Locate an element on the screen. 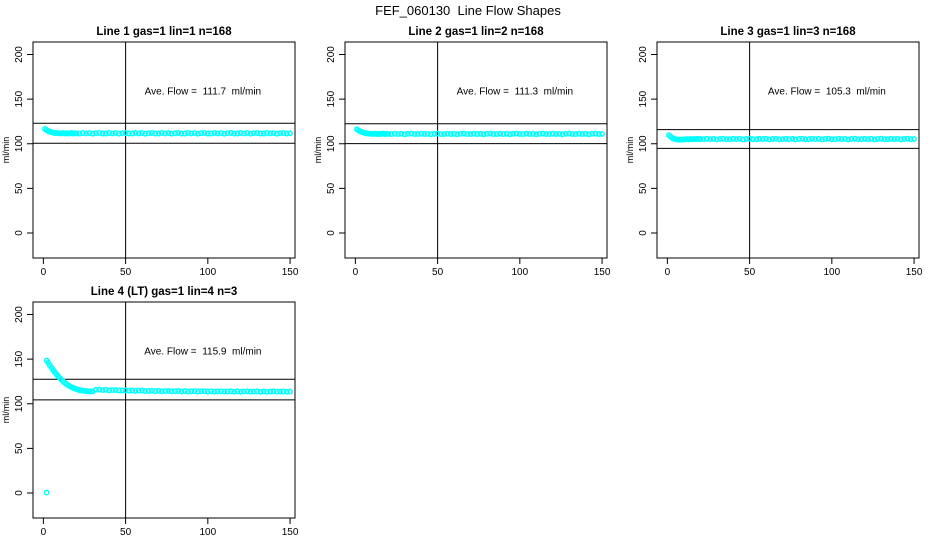 Image resolution: width=936 pixels, height=540 pixels. y-axis: 0 50 100 150 200 ml/min is located at coordinates (17, 141).